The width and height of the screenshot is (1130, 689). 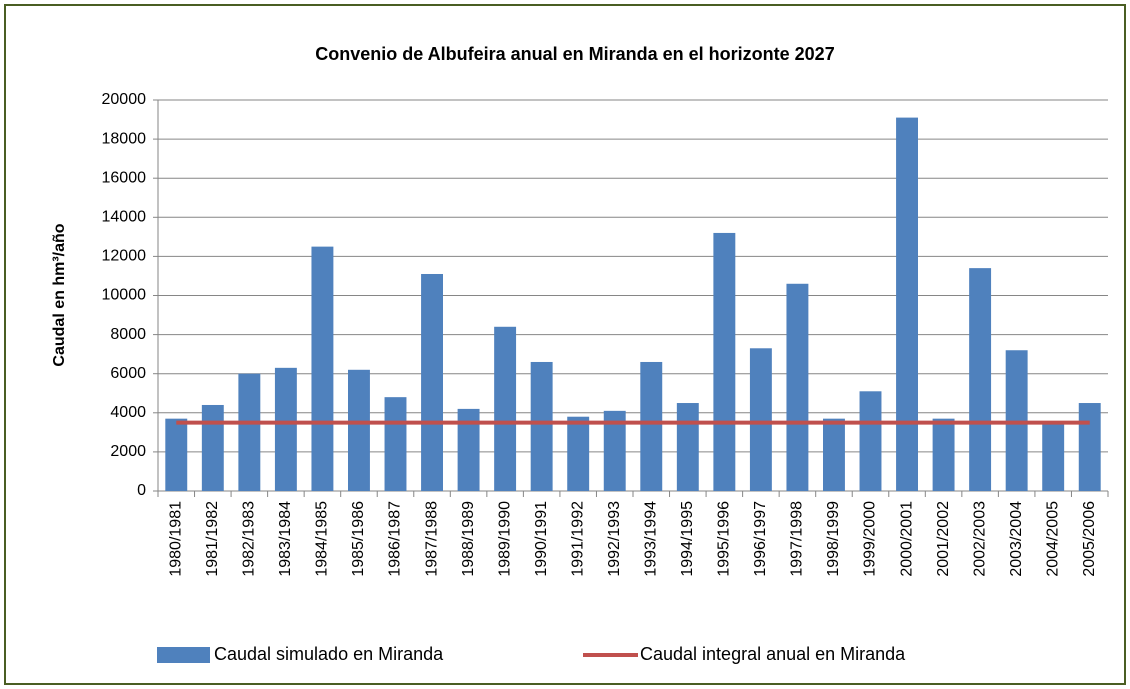 I want to click on x-tick-label: 1980/1981, so click(x=175, y=539).